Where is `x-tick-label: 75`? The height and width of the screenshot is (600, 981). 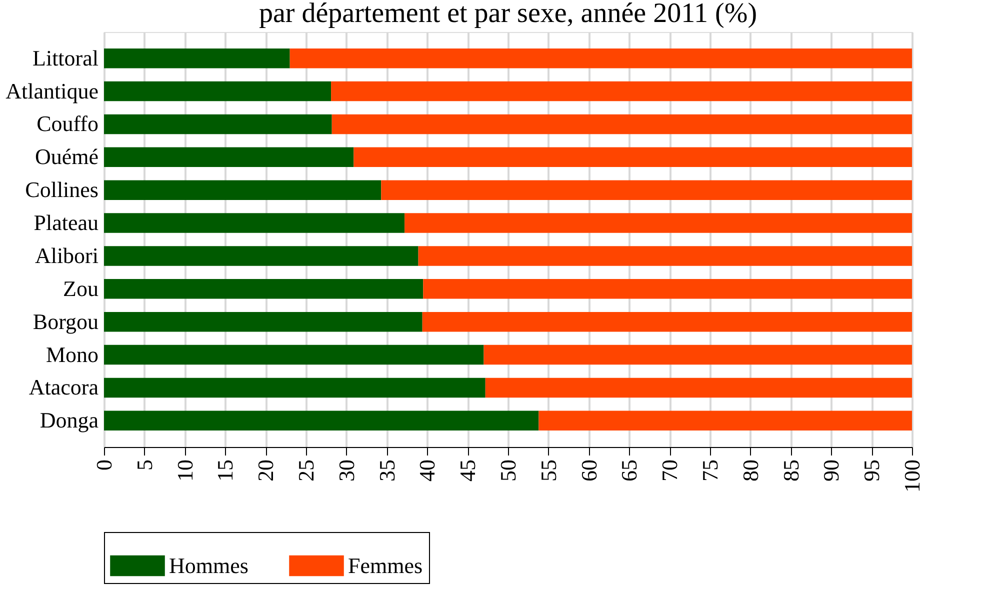 x-tick-label: 75 is located at coordinates (710, 471).